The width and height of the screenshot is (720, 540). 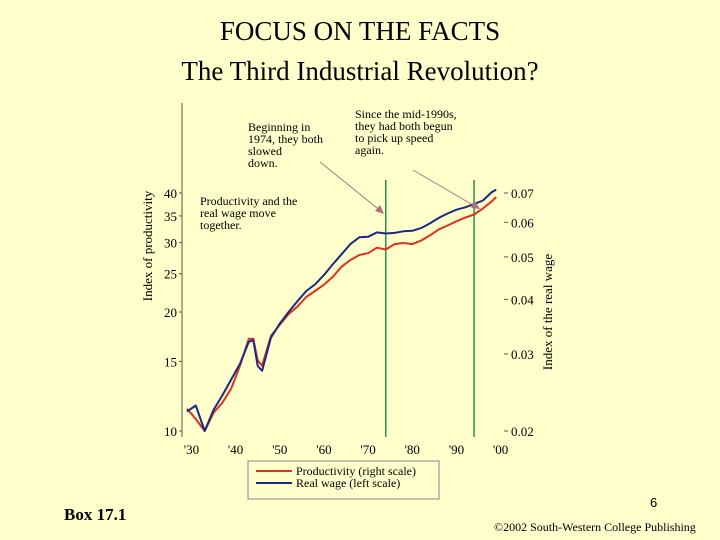 What do you see at coordinates (430, 308) in the screenshot?
I see `chart-vertical-markers` at bounding box center [430, 308].